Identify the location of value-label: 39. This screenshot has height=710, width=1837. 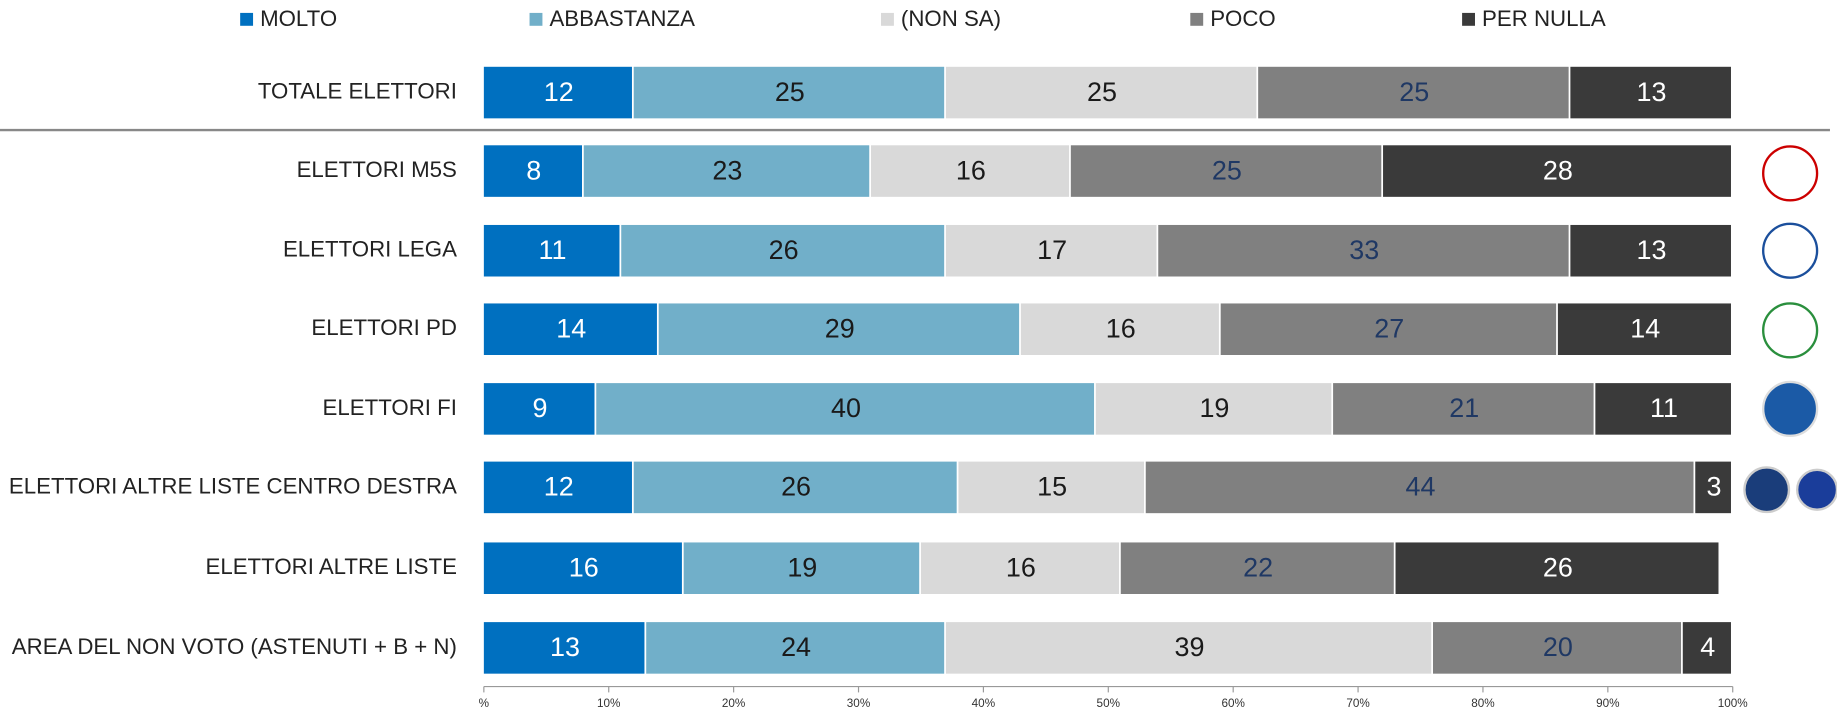
(1189, 647).